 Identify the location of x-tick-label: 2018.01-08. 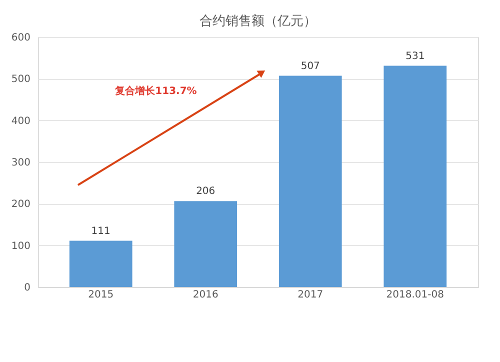
(415, 295).